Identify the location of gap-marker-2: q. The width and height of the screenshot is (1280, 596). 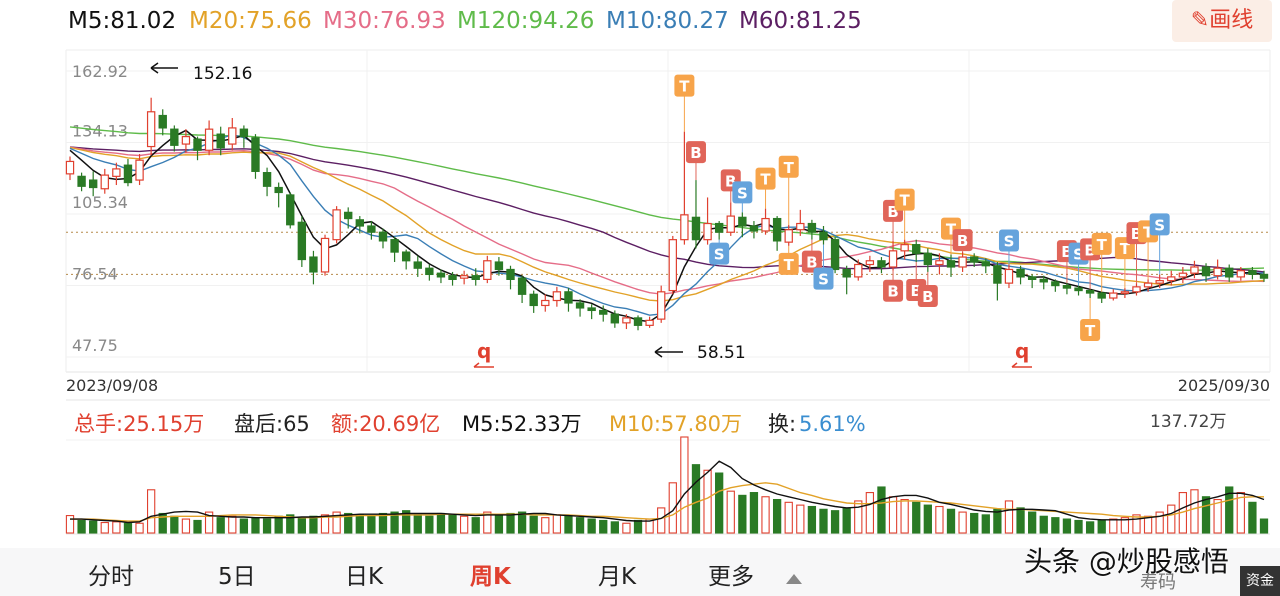
(1022, 351).